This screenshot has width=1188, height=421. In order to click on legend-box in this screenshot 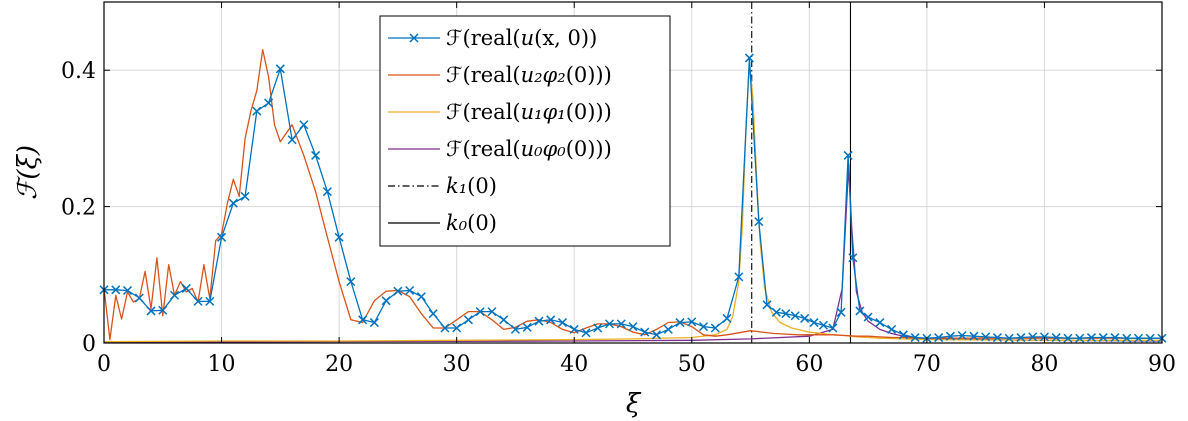, I will do `click(525, 131)`.